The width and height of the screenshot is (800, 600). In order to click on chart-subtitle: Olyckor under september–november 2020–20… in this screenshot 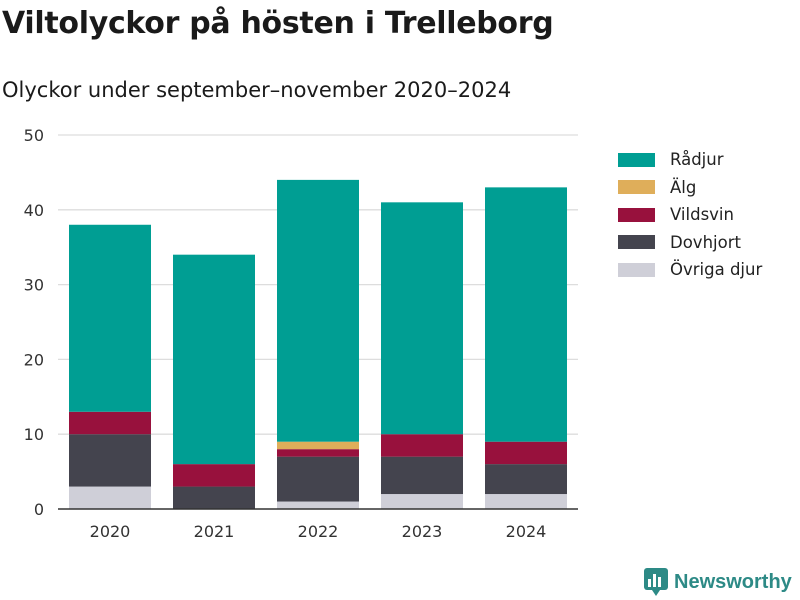, I will do `click(257, 90)`.